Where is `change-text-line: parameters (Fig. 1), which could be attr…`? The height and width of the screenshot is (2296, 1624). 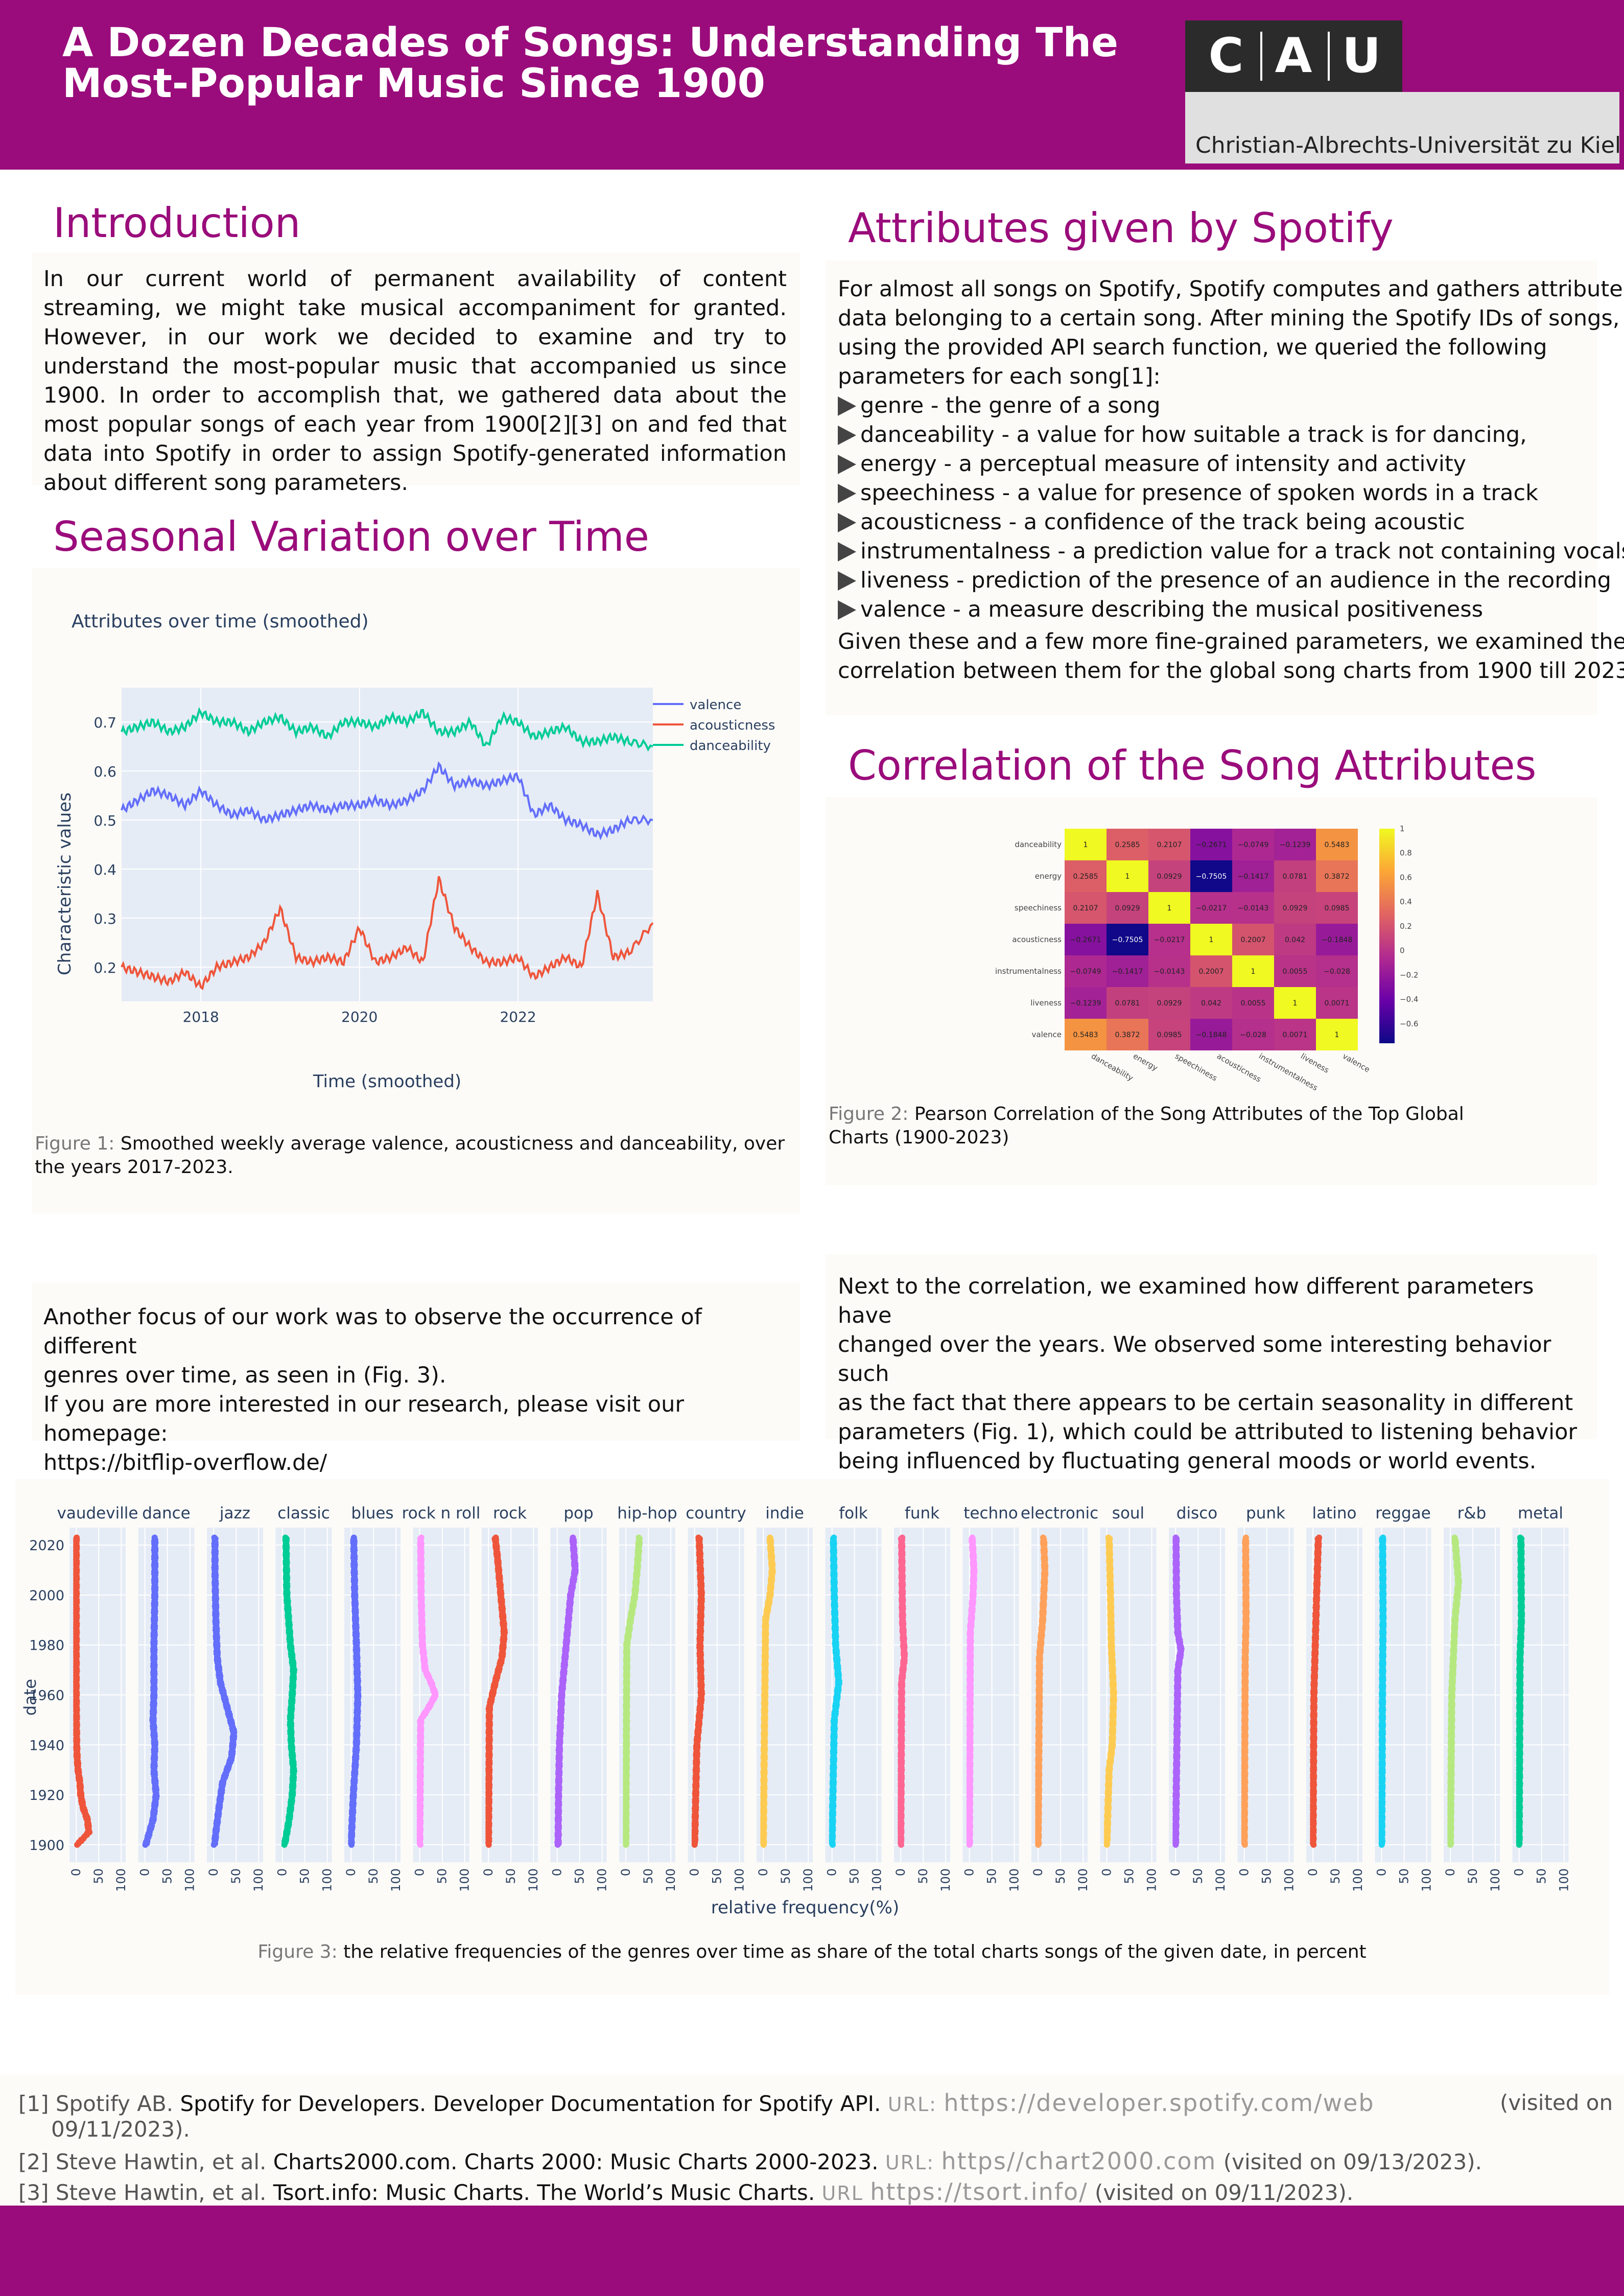 change-text-line: parameters (Fig. 1), which could be attr… is located at coordinates (1208, 1432).